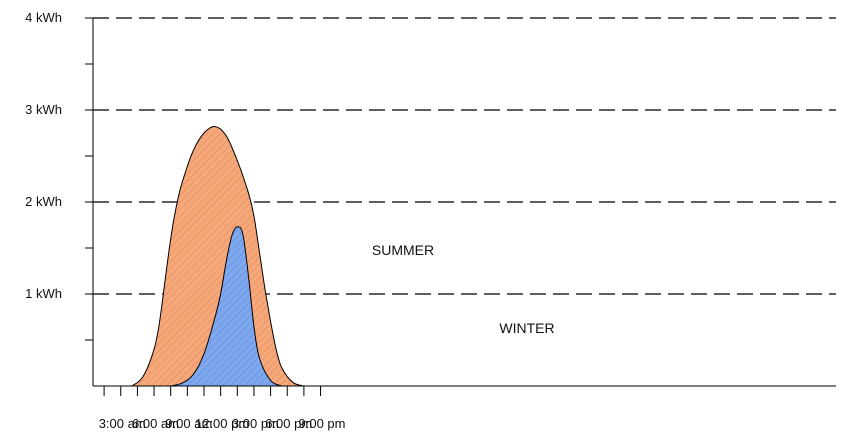 This screenshot has height=439, width=848. Describe the element at coordinates (255, 423) in the screenshot. I see `x-tick-label: 3:00 pm` at that location.